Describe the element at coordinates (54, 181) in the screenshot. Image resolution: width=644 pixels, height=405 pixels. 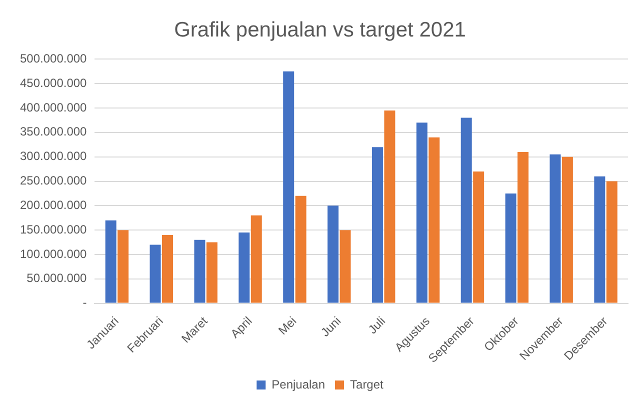
I see `y-tick-label: 250.000.000` at that location.